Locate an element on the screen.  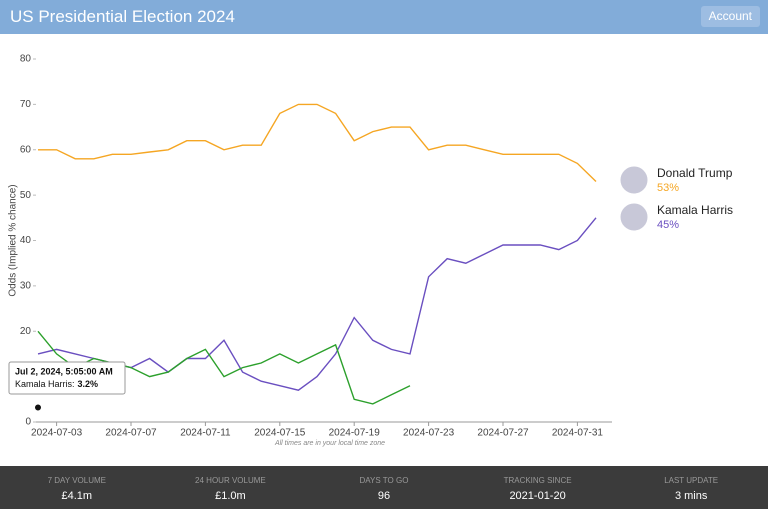
x-tick-label: 2024-07-27 is located at coordinates (503, 433).